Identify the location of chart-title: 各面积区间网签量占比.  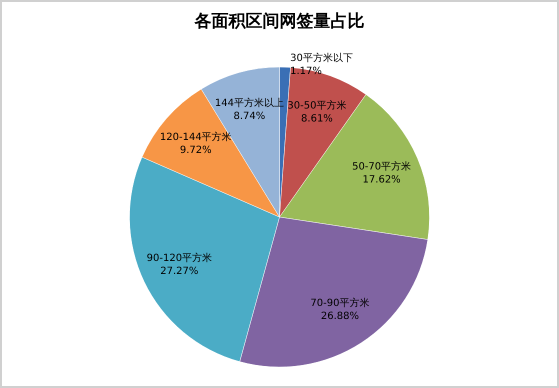
(279, 22).